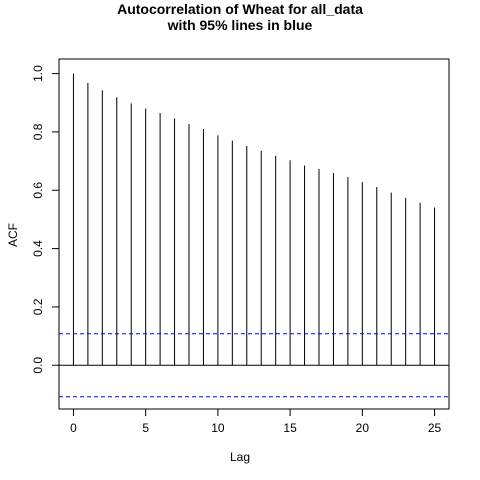 This screenshot has height=480, width=480. I want to click on chart-subtitle: with 95% lines in blue, so click(240, 25).